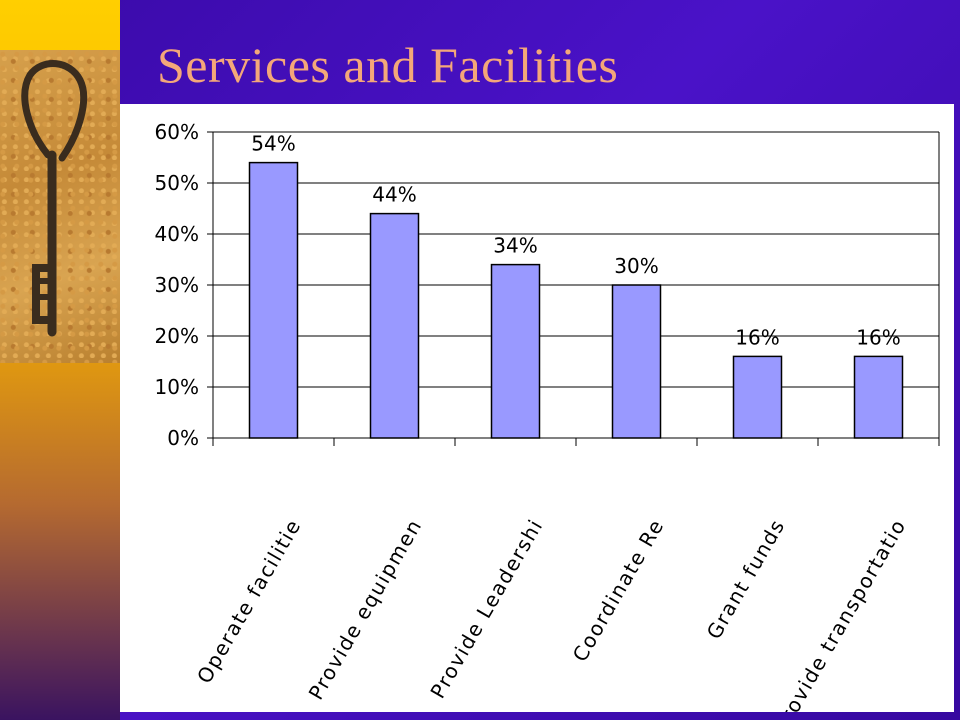 This screenshot has height=720, width=960. I want to click on category-label: Grant funds, so click(746, 579).